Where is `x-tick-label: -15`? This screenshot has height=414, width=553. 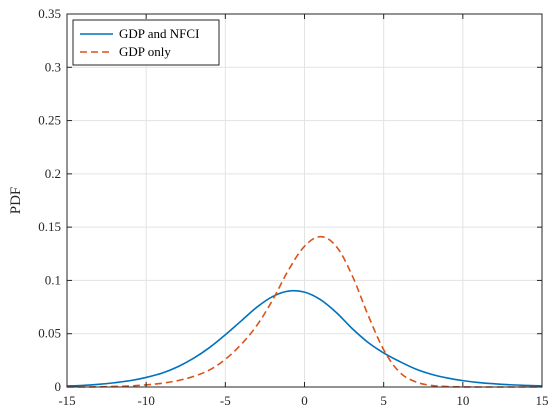 x-tick-label: -15 is located at coordinates (66, 400).